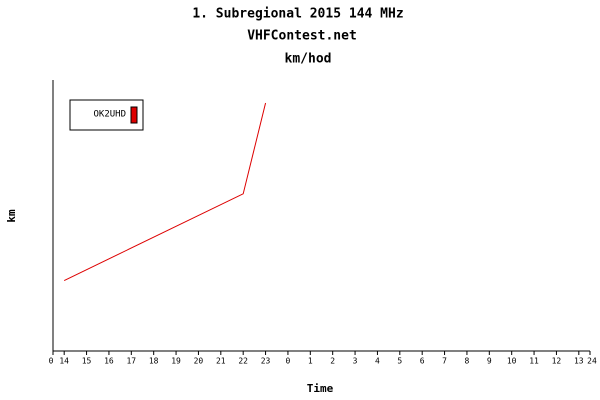  I want to click on x-tick-label: 6, so click(422, 361).